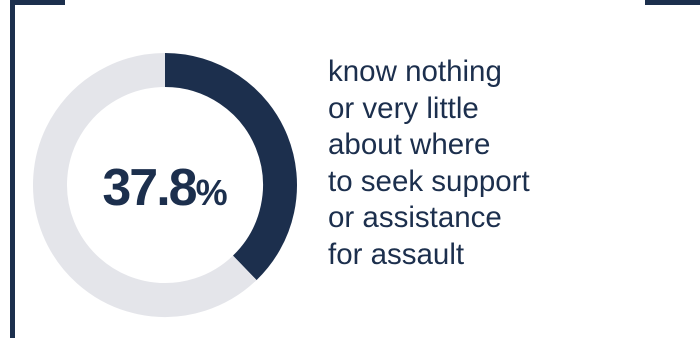  I want to click on frame-top-right-rule, so click(672, 2).